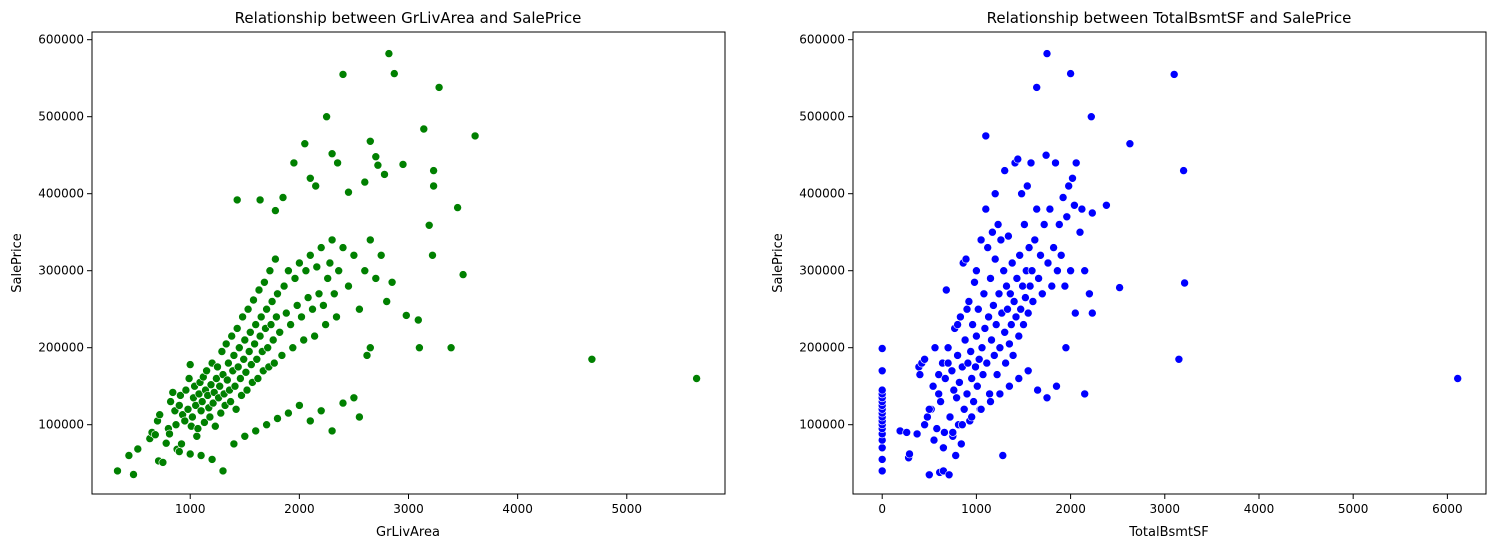  I want to click on y-tick-label: 600000, so click(822, 40).